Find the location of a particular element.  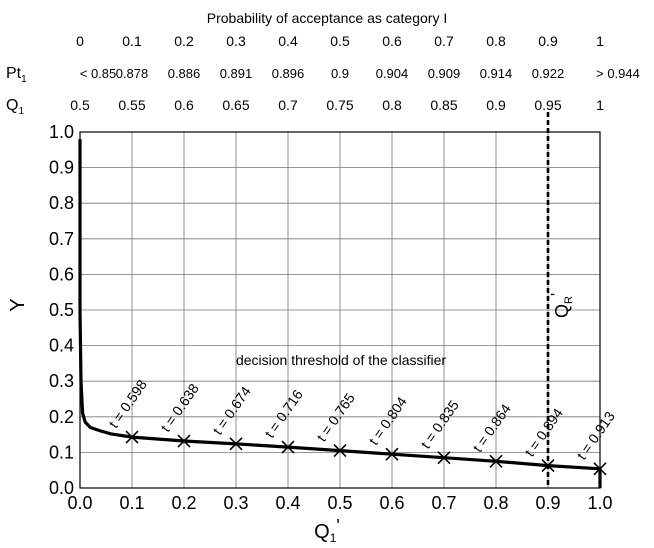

threshold-label: t = 0.864 is located at coordinates (491, 428).